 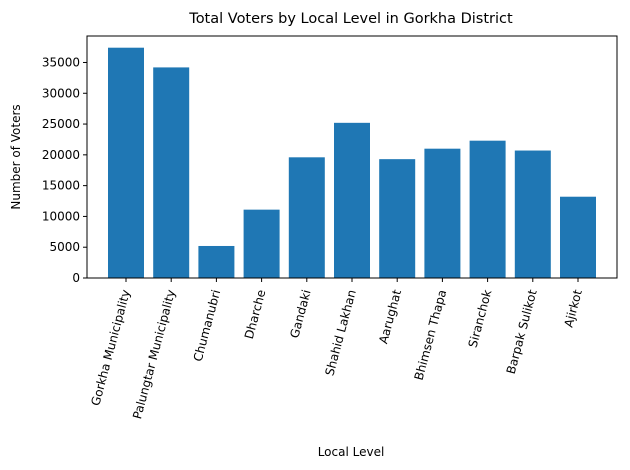 I want to click on bar-bhimsen-thapa, so click(x=442, y=213).